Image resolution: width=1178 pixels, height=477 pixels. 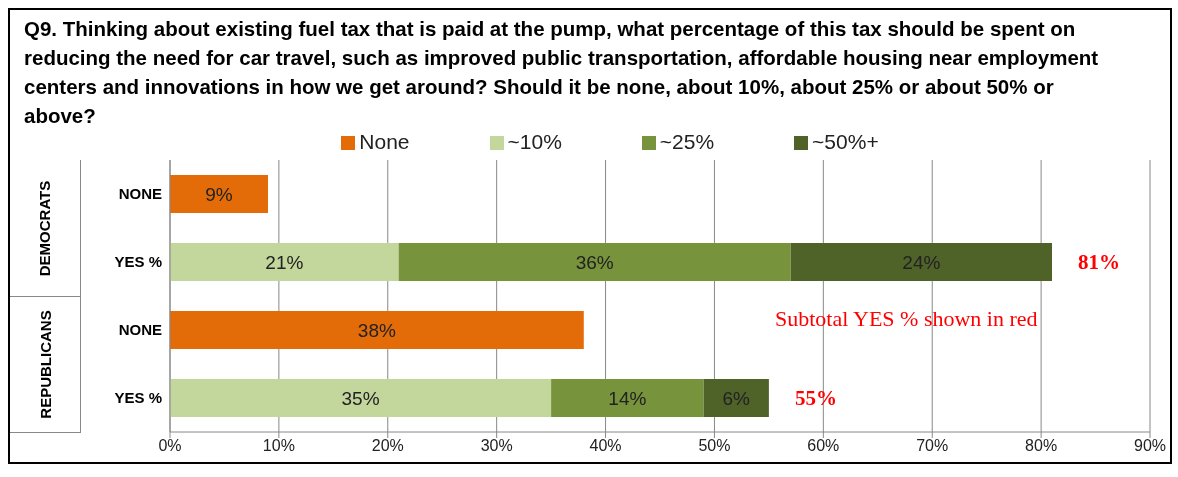 I want to click on total-label: 55%, so click(x=815, y=398).